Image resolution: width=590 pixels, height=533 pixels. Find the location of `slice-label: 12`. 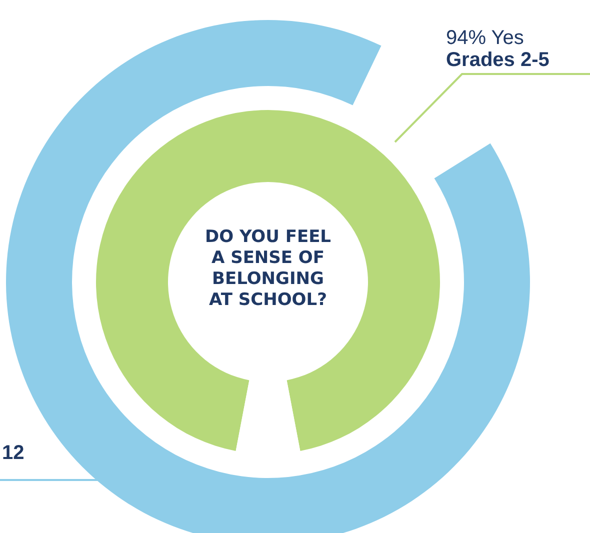

slice-label: 12 is located at coordinates (13, 453).